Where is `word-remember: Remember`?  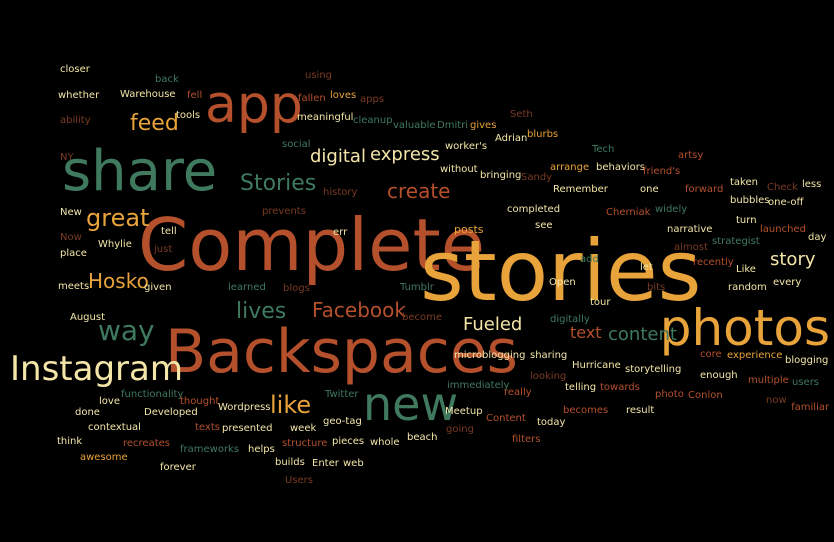
word-remember: Remember is located at coordinates (581, 189).